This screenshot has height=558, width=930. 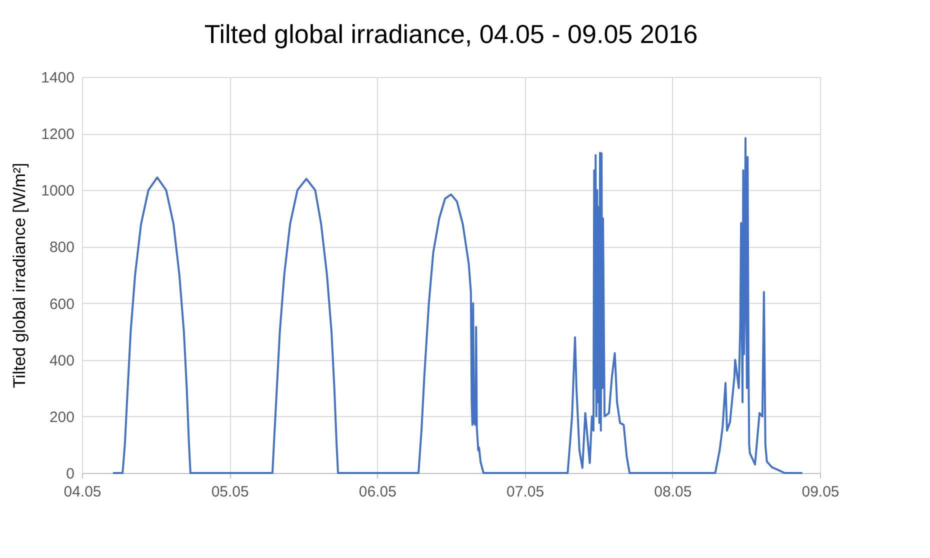 I want to click on y-tick-label: 200, so click(x=61, y=417).